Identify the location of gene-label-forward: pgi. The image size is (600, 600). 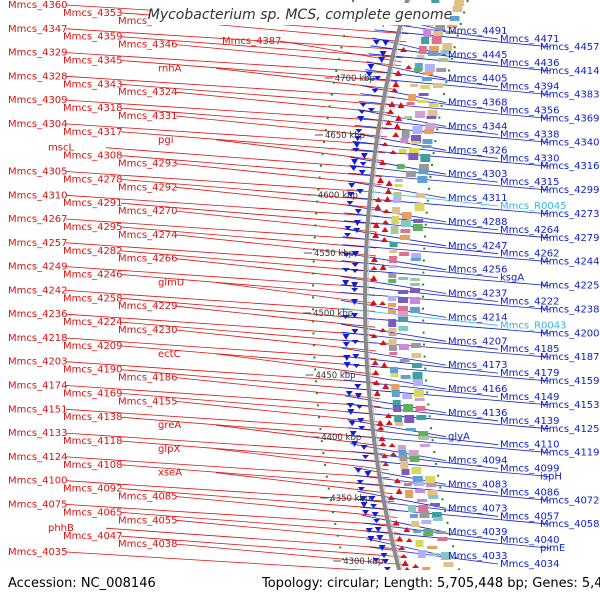
(165, 140).